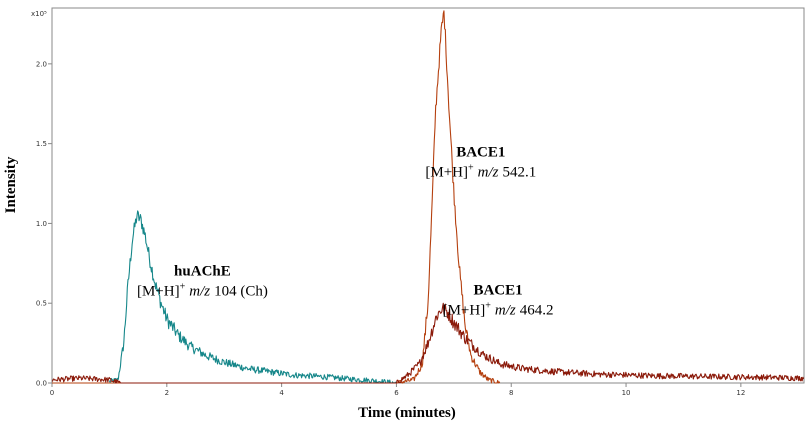 The image size is (809, 425). I want to click on y-exponent-label: x10⁵, so click(39, 14).